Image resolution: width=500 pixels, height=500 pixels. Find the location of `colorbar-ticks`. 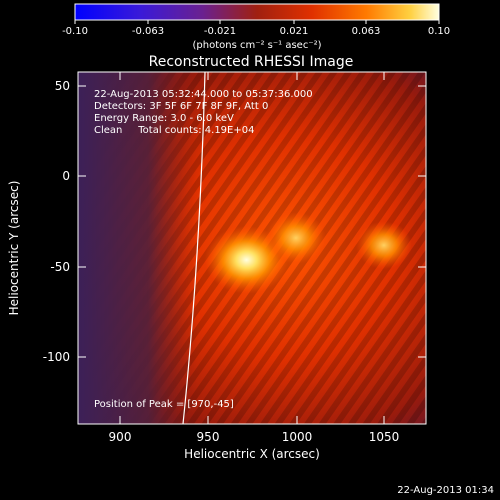

colorbar-ticks is located at coordinates (257, 22).